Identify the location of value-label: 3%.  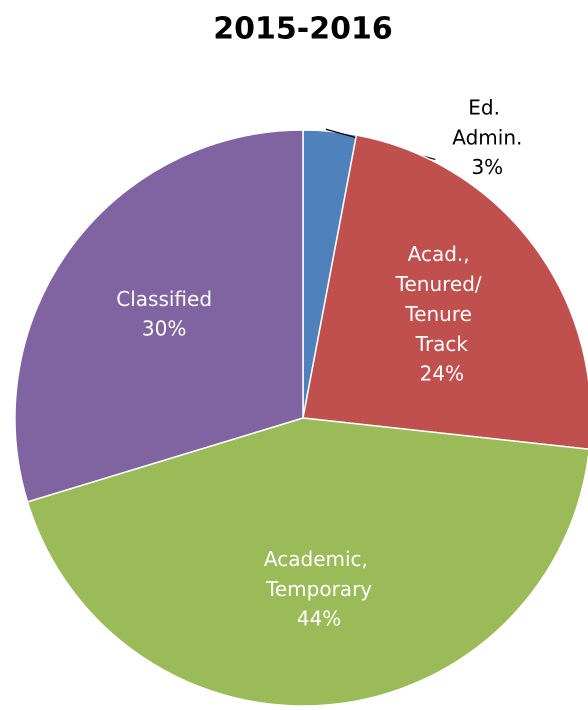
(487, 167).